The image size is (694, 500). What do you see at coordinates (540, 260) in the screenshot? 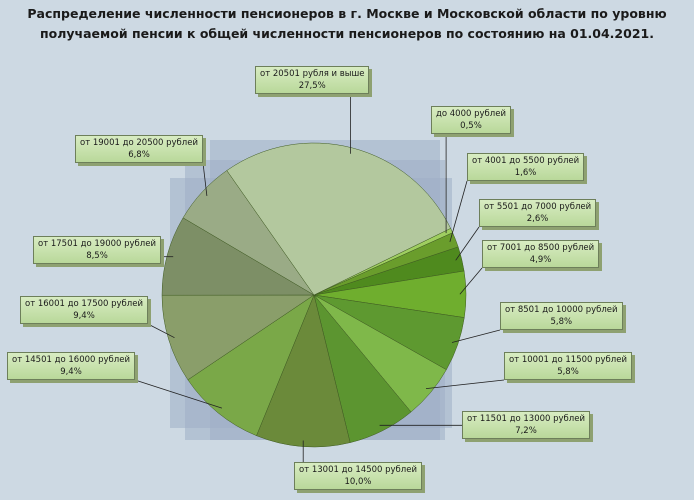
I see `slice-label-value: 4,9%` at bounding box center [540, 260].